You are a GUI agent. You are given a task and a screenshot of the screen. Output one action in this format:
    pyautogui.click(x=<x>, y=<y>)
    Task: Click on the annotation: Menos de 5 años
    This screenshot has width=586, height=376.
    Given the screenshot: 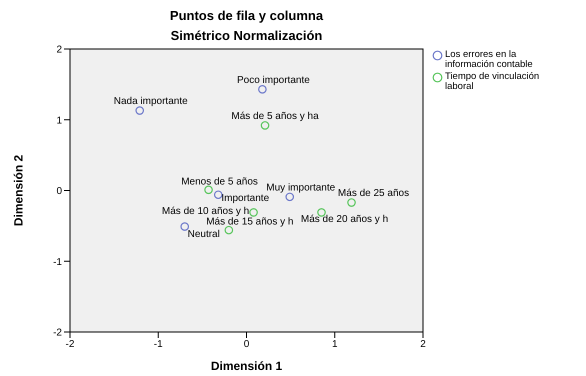 What is the action you would take?
    pyautogui.click(x=219, y=182)
    